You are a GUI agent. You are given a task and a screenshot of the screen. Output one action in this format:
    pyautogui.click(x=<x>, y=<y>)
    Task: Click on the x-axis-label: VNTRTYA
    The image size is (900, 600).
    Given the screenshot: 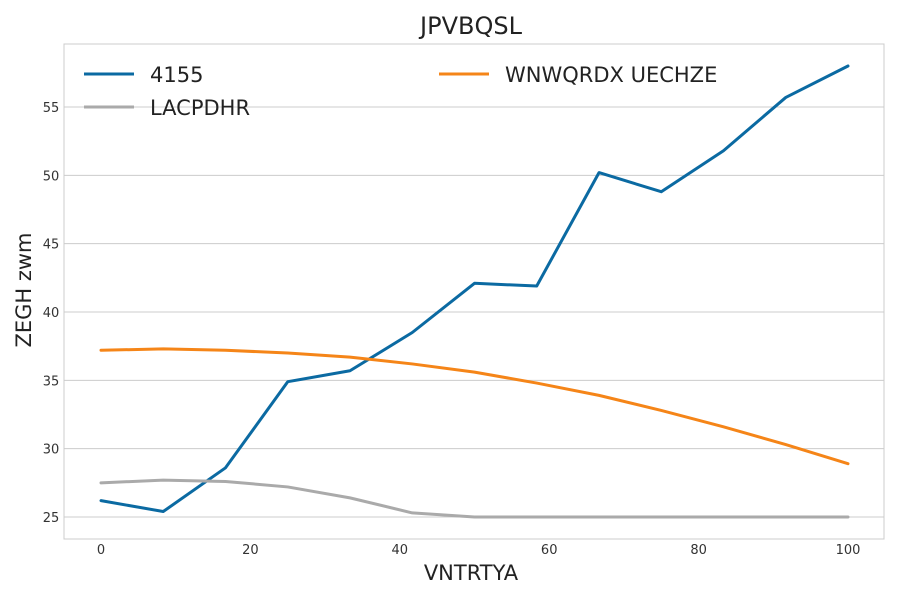 What is the action you would take?
    pyautogui.click(x=471, y=573)
    